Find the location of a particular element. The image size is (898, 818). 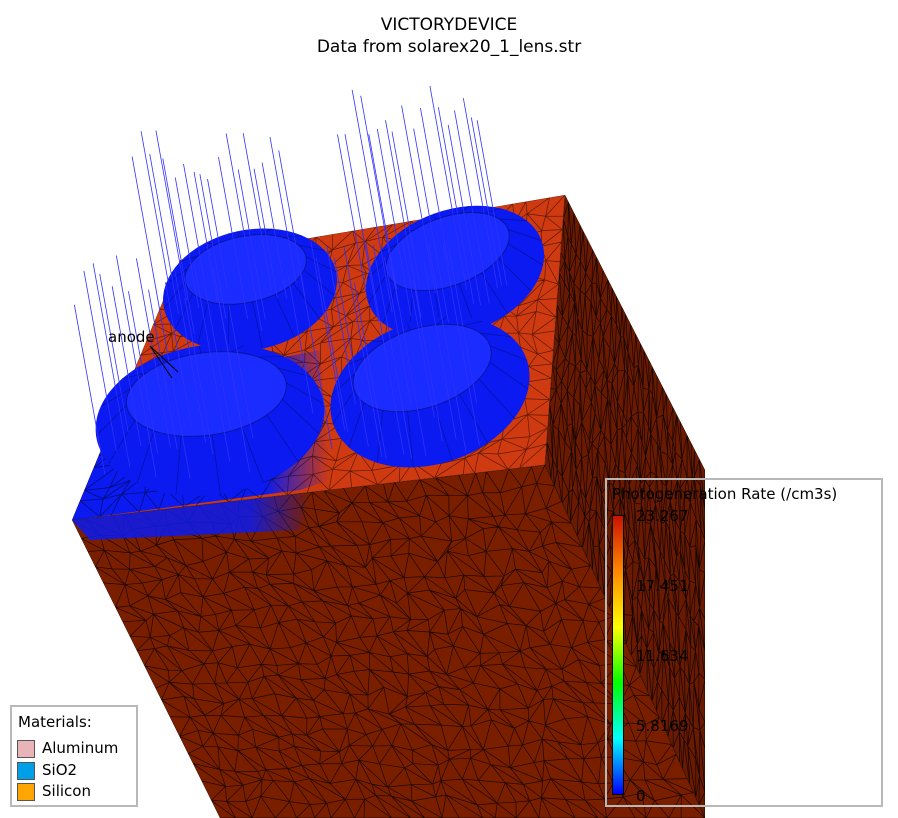

anode-leader is located at coordinates (164, 359).